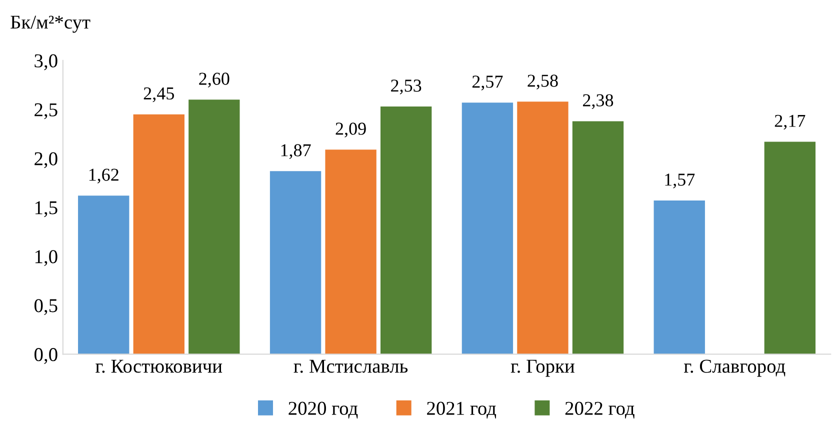 The image size is (839, 432). Describe the element at coordinates (598, 102) in the screenshot. I see `data-label: 2,38` at that location.